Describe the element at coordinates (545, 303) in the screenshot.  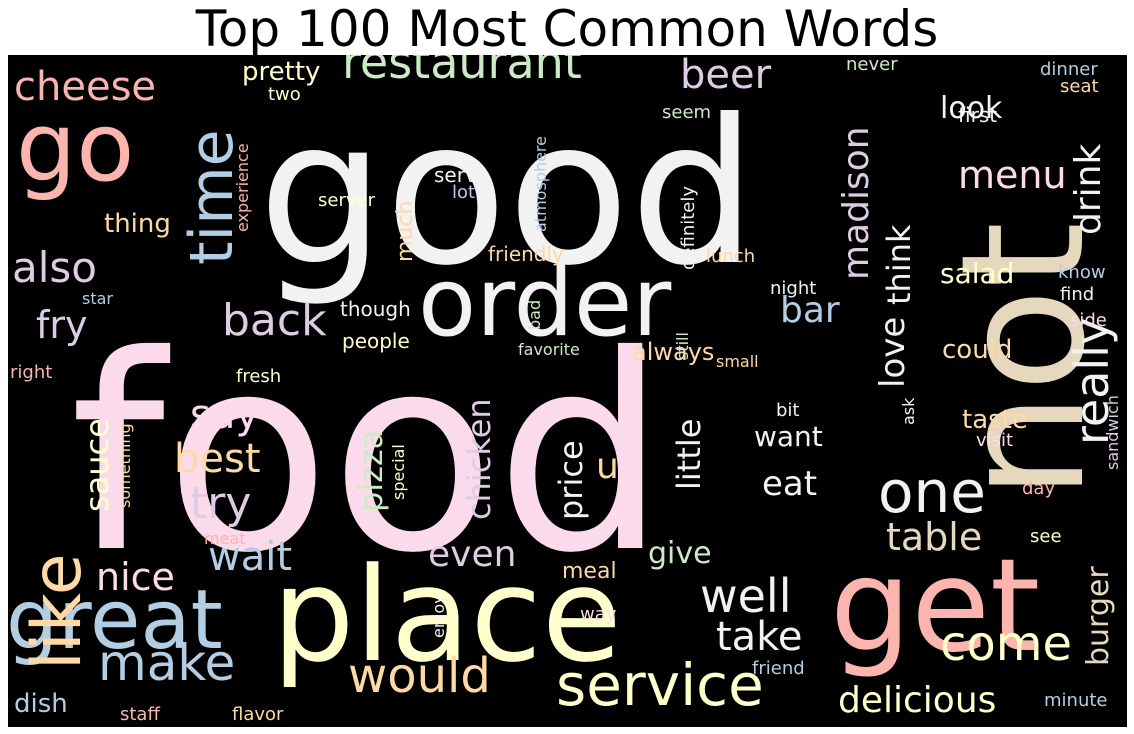
I see `word-order: order` at that location.